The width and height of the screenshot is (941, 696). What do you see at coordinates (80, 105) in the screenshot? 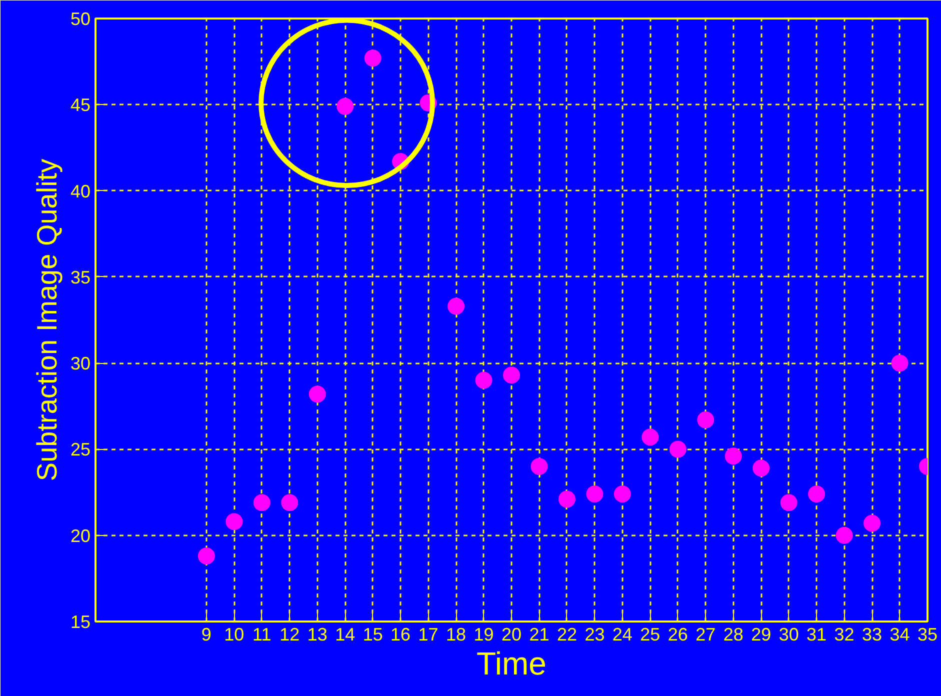
I see `y-tick-label: 45` at bounding box center [80, 105].